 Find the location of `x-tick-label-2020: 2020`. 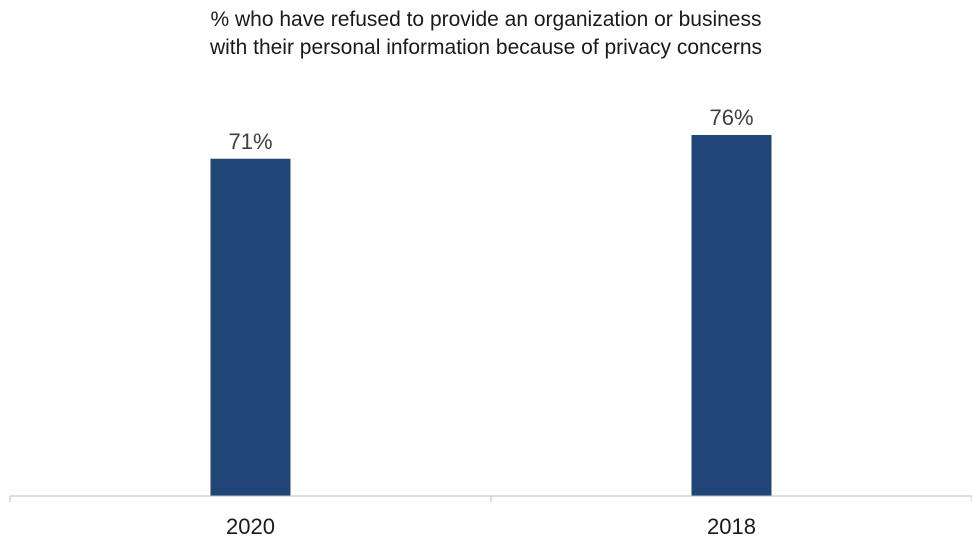

x-tick-label-2020: 2020 is located at coordinates (250, 526).